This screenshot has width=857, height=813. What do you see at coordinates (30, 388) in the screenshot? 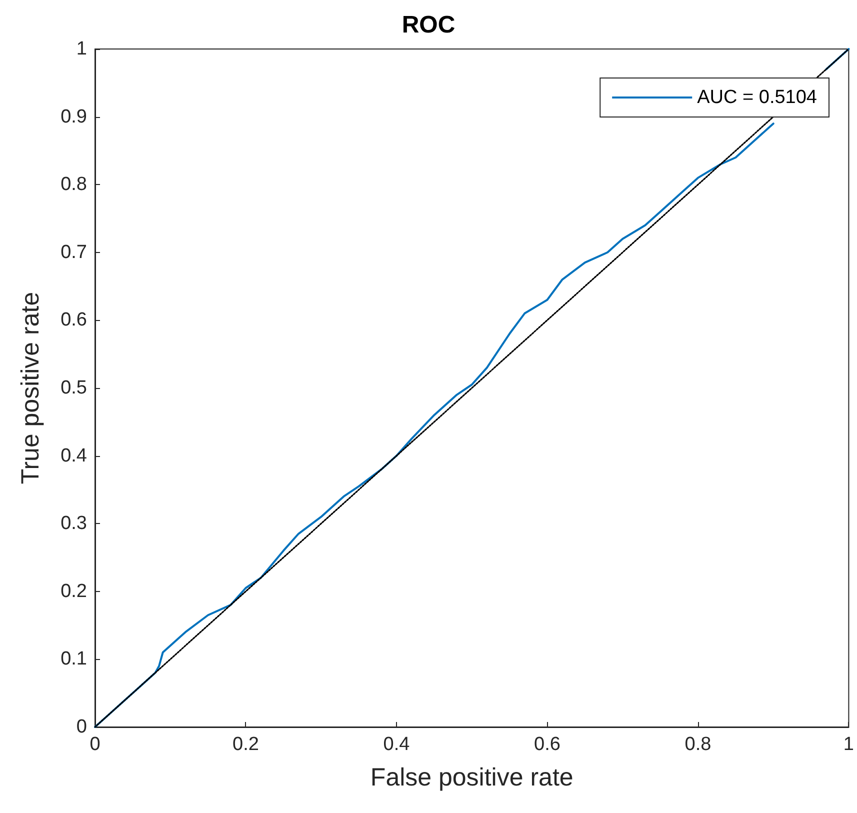
I see `y-axis-title: True positive rate` at bounding box center [30, 388].